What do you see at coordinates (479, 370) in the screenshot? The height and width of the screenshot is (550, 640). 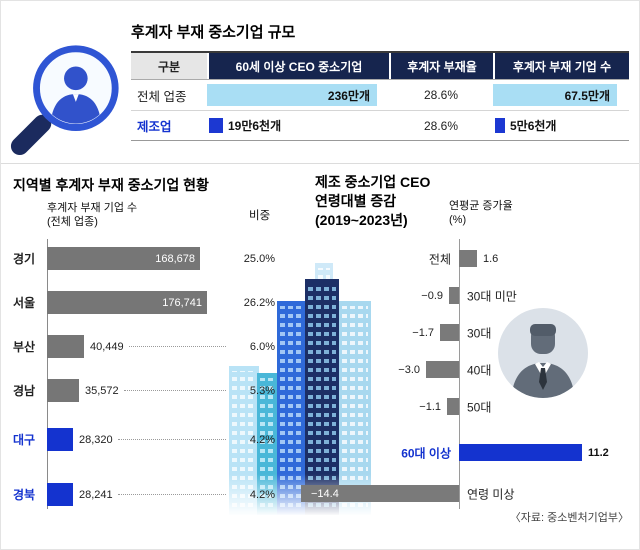 I see `age-label: 40대` at bounding box center [479, 370].